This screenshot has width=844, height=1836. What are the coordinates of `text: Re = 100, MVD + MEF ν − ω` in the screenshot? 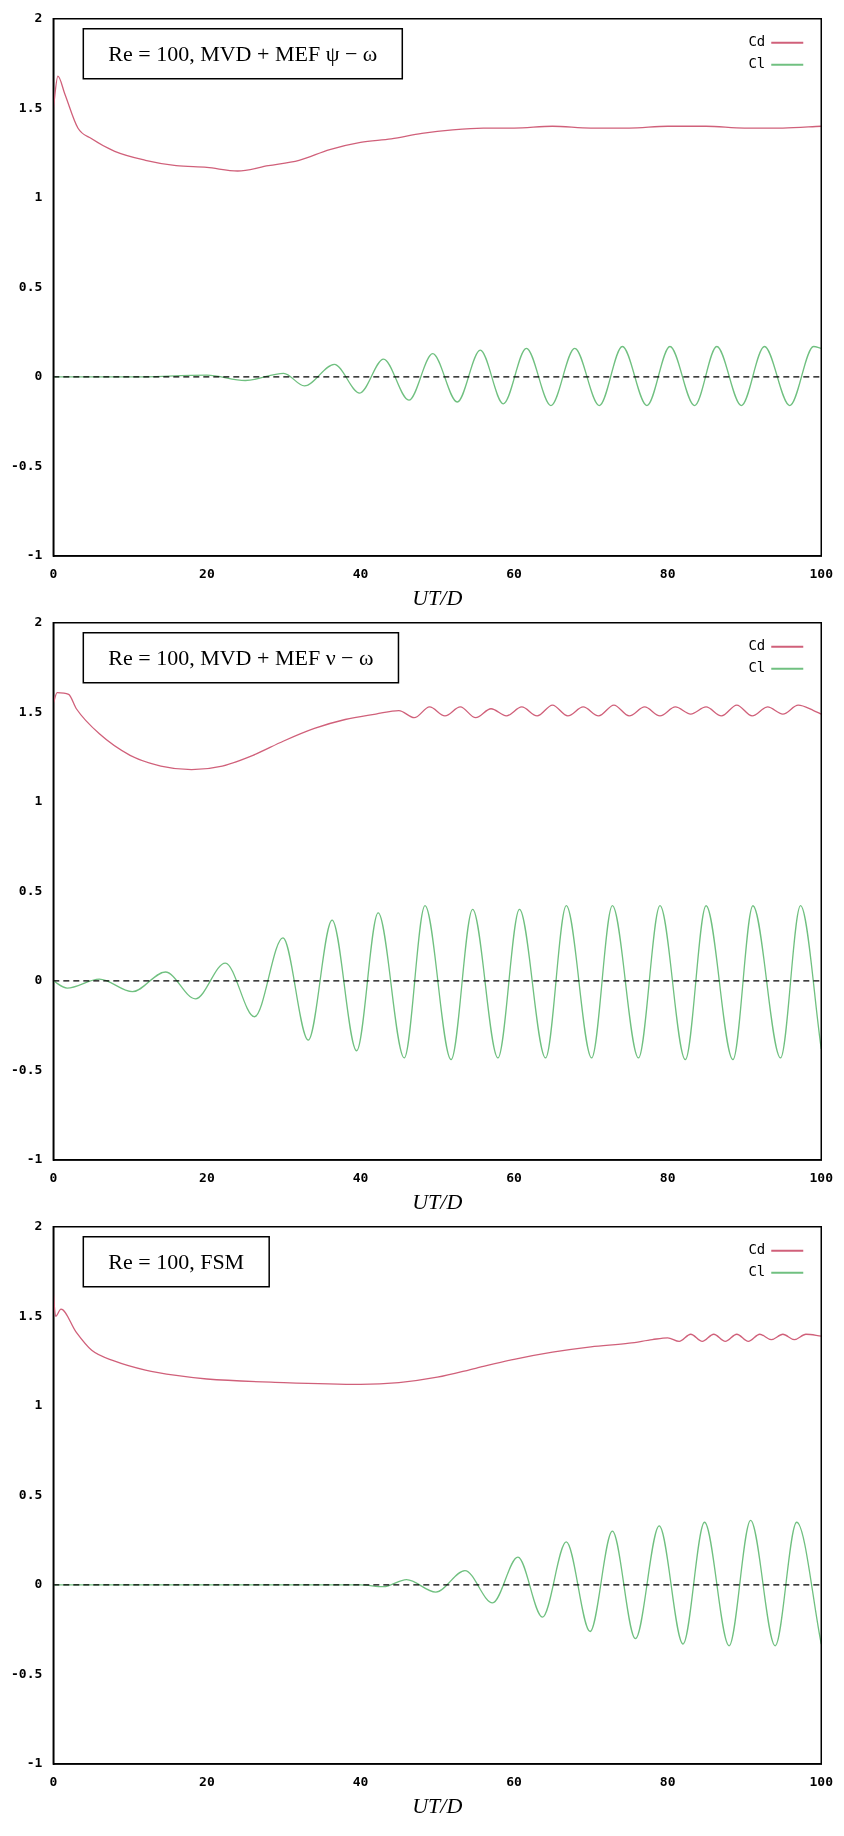 It's located at (241, 657).